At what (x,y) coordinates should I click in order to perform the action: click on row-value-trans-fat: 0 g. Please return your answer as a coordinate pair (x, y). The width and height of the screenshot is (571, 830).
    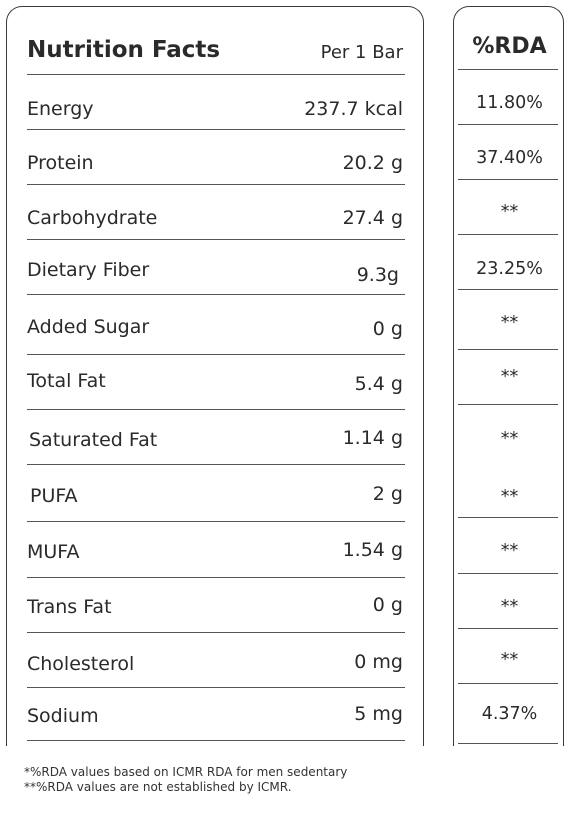
    Looking at the image, I should click on (387, 605).